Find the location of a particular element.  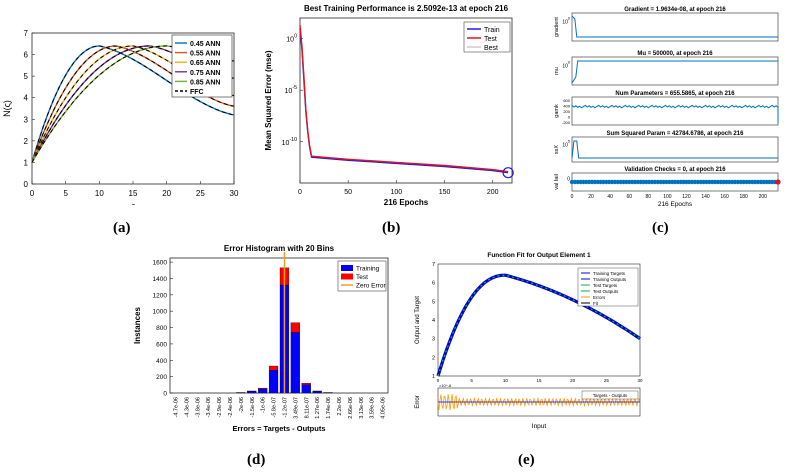

x-tick-label-c: 160 is located at coordinates (724, 197).